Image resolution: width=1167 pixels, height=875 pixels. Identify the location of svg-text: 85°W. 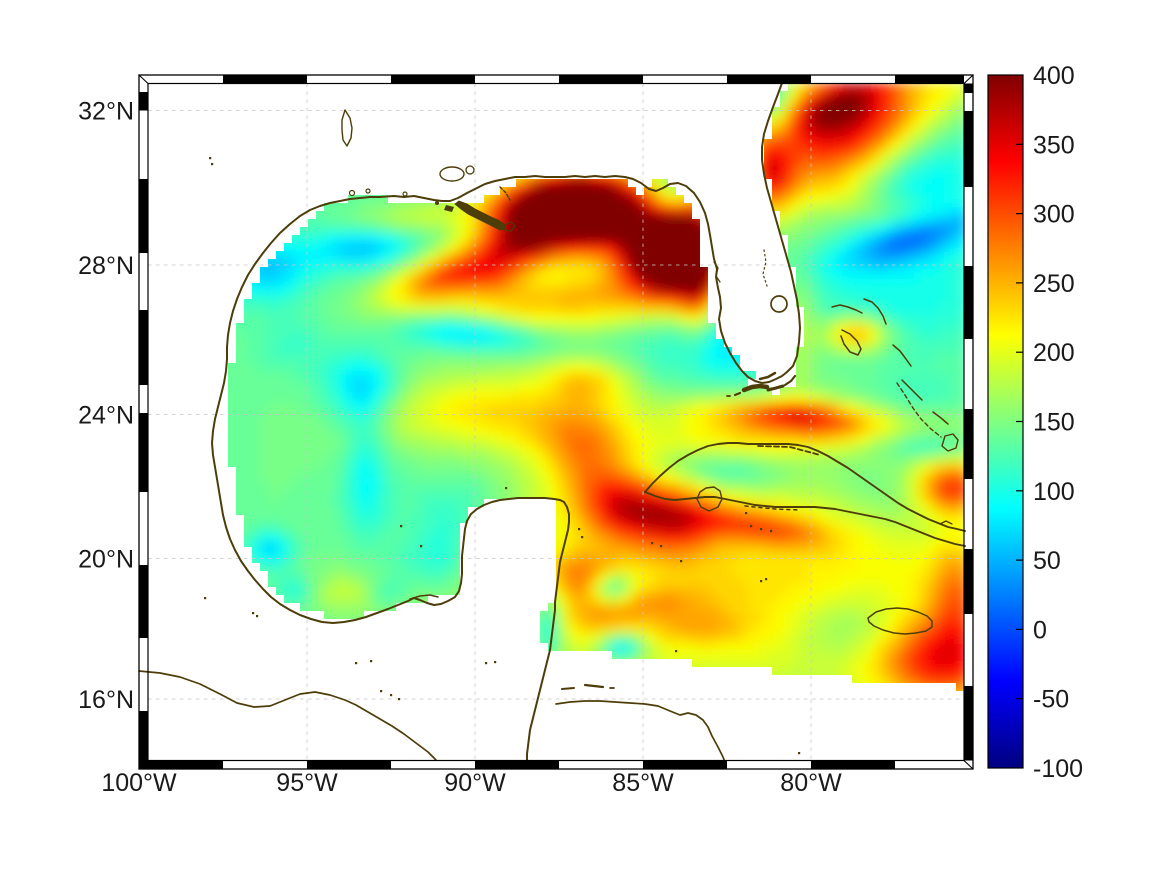
(643, 783).